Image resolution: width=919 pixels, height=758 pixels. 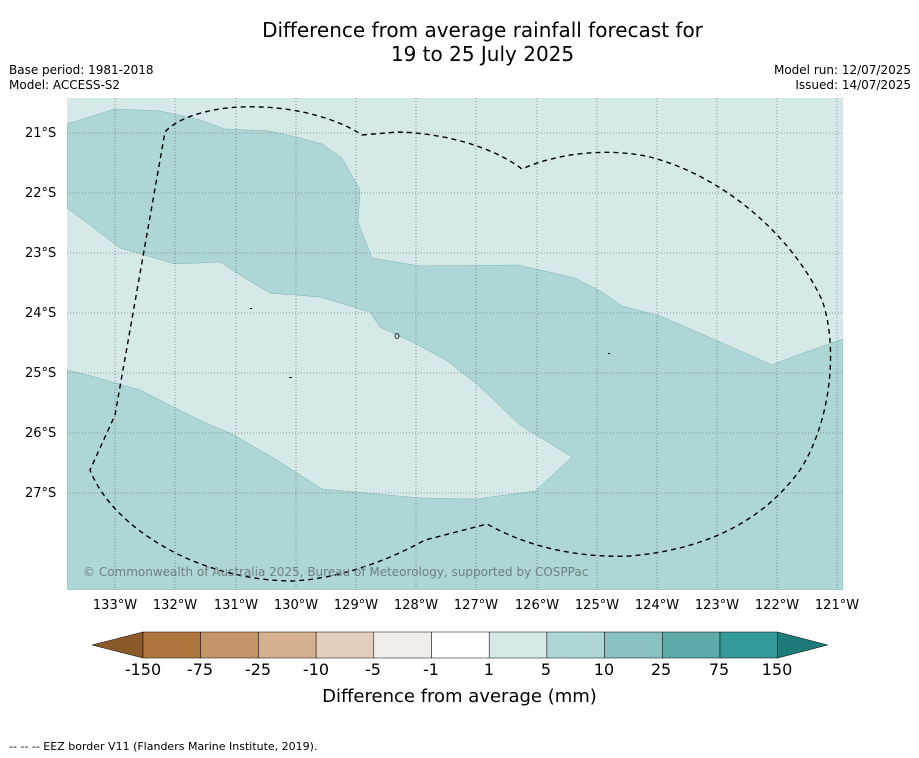 What do you see at coordinates (661, 669) in the screenshot?
I see `colorbar-tick: 25` at bounding box center [661, 669].